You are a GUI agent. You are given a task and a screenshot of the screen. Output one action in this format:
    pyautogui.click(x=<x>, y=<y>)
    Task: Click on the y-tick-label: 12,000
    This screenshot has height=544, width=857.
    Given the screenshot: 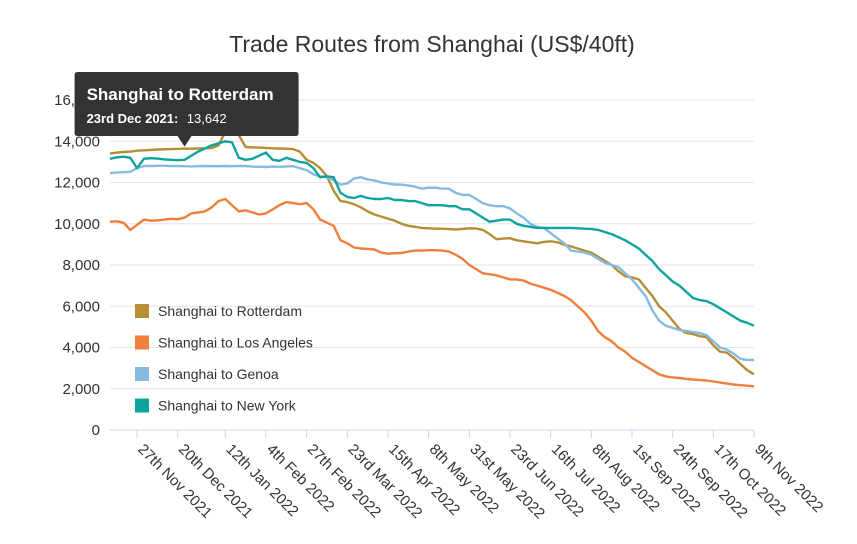 What is the action you would take?
    pyautogui.click(x=77, y=183)
    